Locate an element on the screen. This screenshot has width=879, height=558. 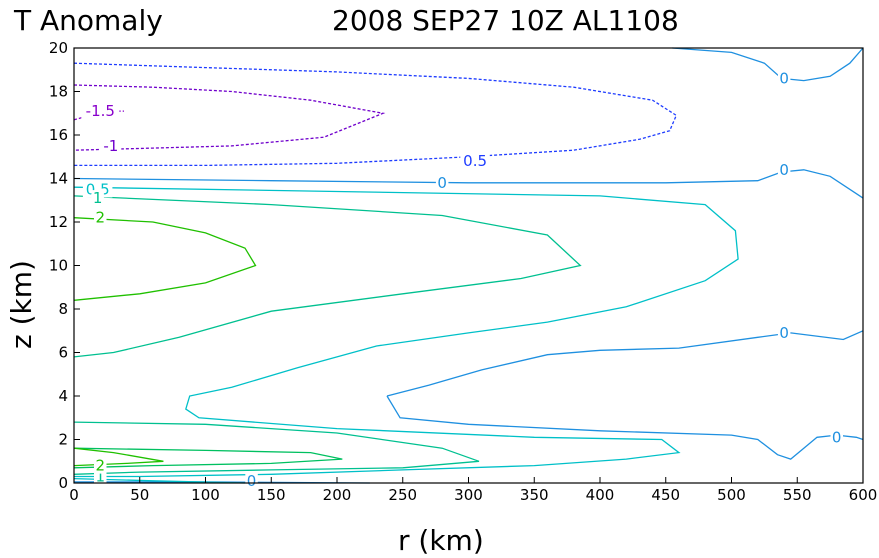
y-axis-ticks: 0 2 4 6 8 10 12 14 16 18 20 is located at coordinates (64, 265).